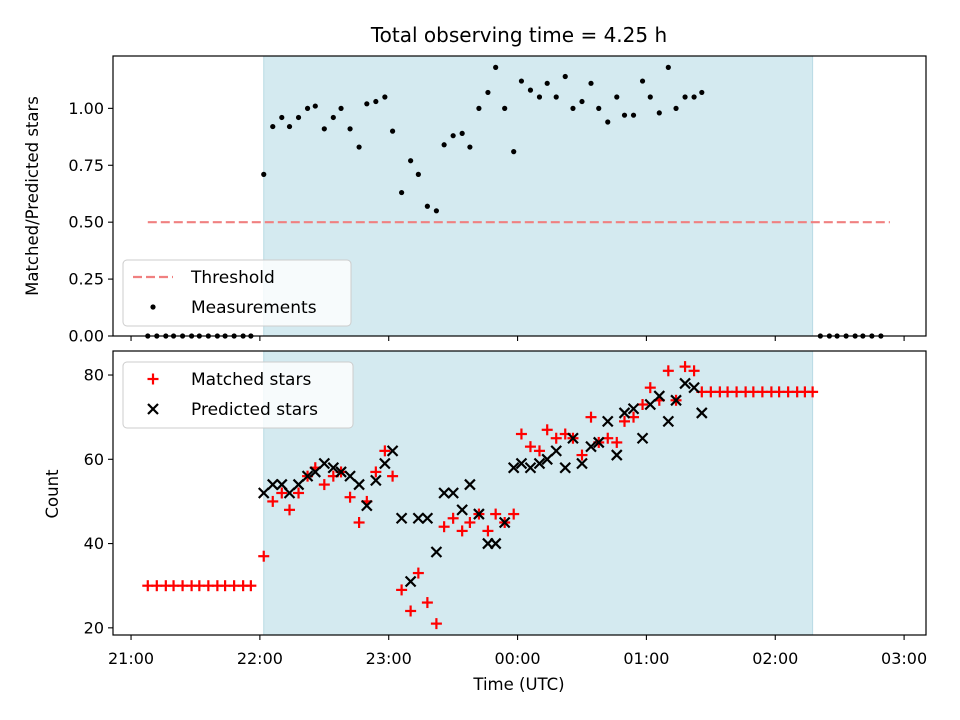 This screenshot has width=960, height=720. Describe the element at coordinates (86, 222) in the screenshot. I see `y-tick-label: 0.50` at that location.